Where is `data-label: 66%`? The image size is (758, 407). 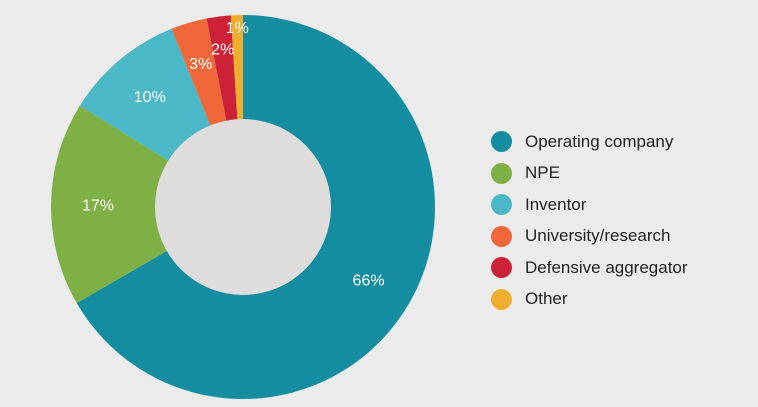
data-label: 66% is located at coordinates (369, 281).